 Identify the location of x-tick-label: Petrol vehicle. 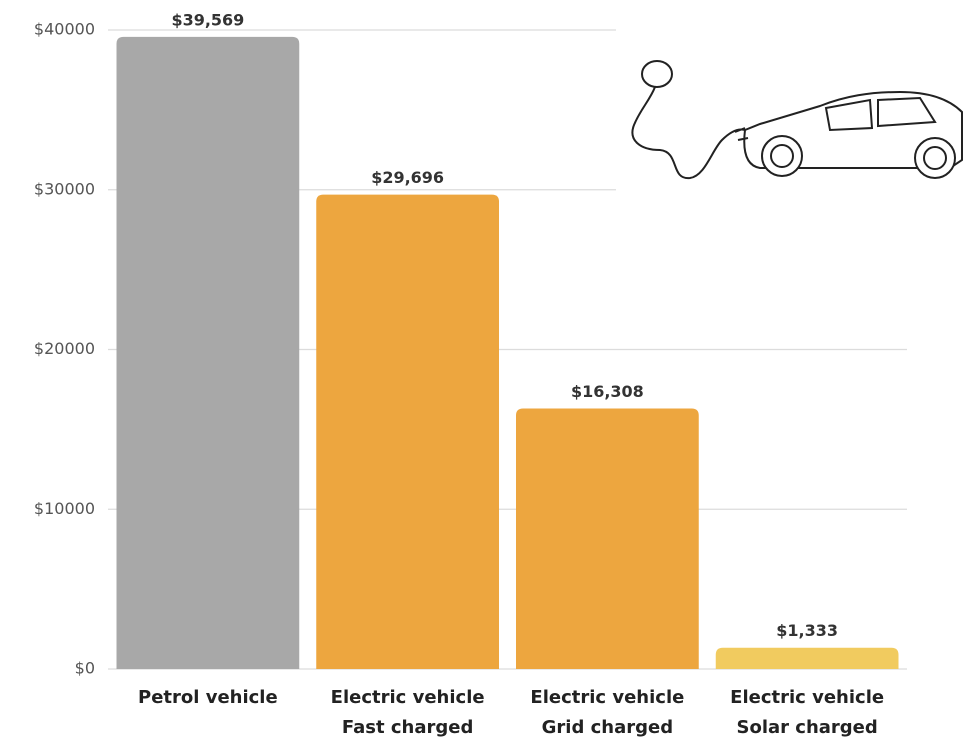
(208, 697).